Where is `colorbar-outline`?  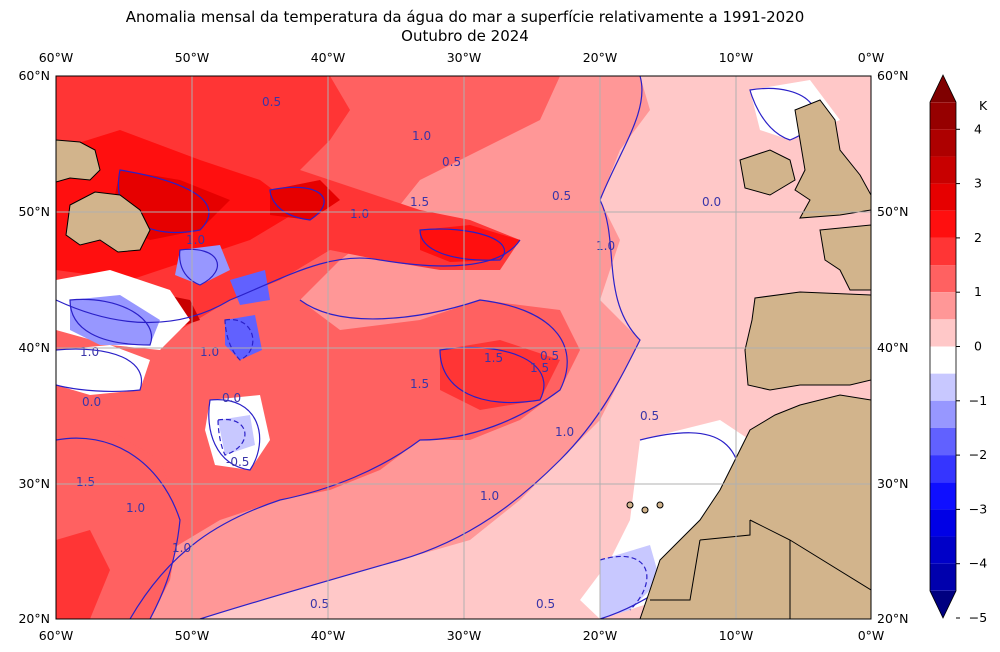 colorbar-outline is located at coordinates (943, 346).